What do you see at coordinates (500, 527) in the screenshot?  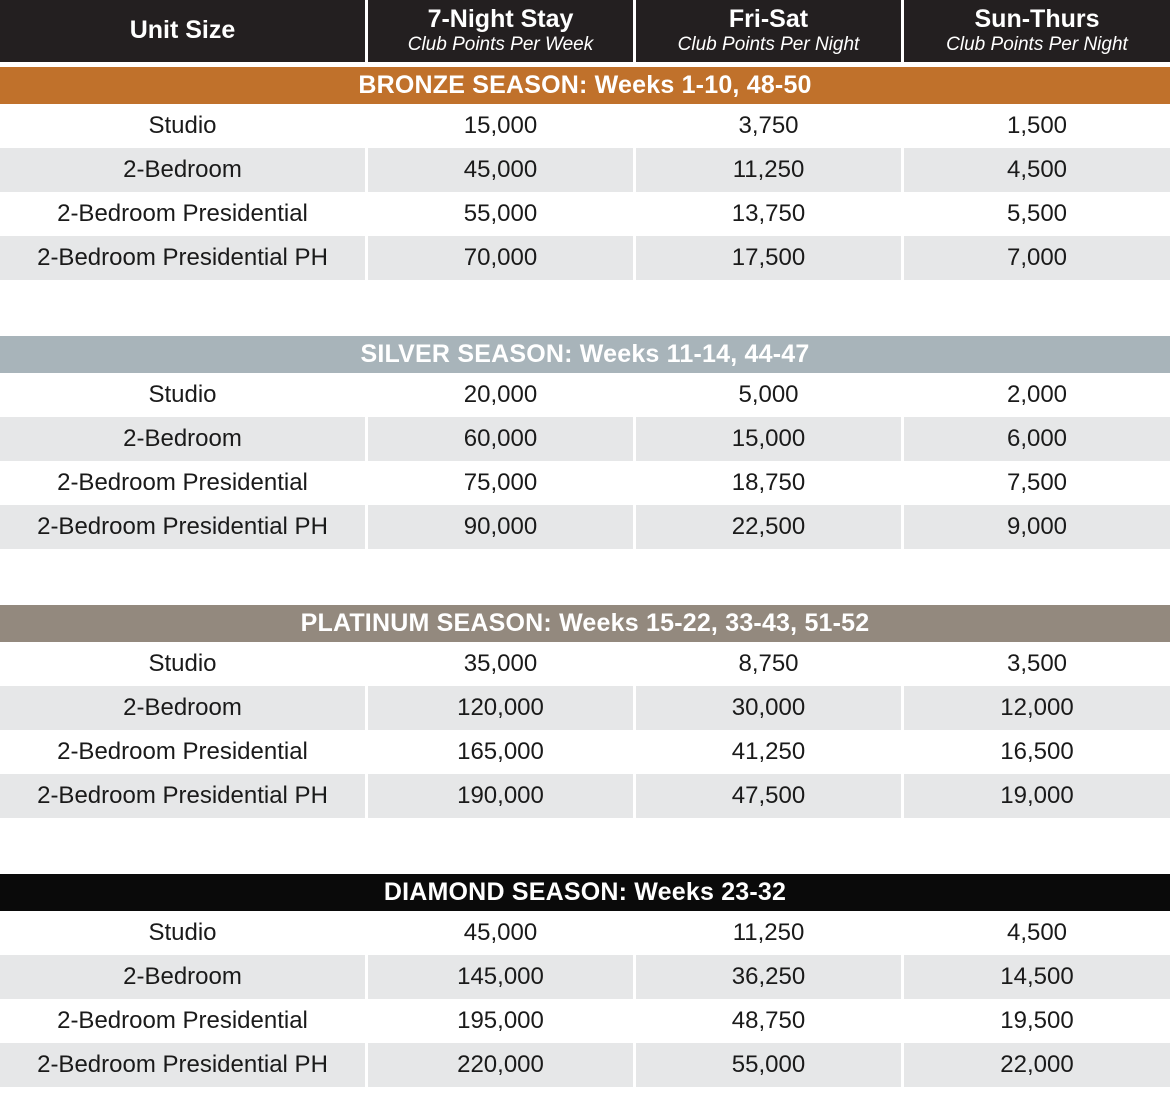 I see `week-points-cell: 90,000` at bounding box center [500, 527].